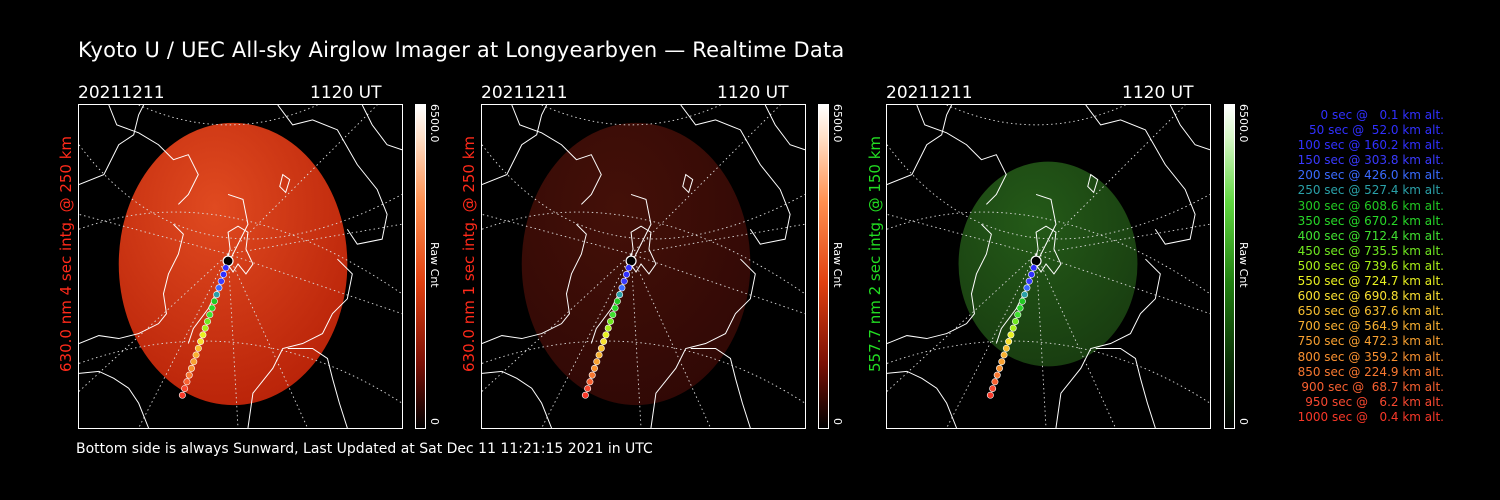  Describe the element at coordinates (1370, 416) in the screenshot. I see `legend-row: 1000 sec @ 0.4 km alt.` at that location.